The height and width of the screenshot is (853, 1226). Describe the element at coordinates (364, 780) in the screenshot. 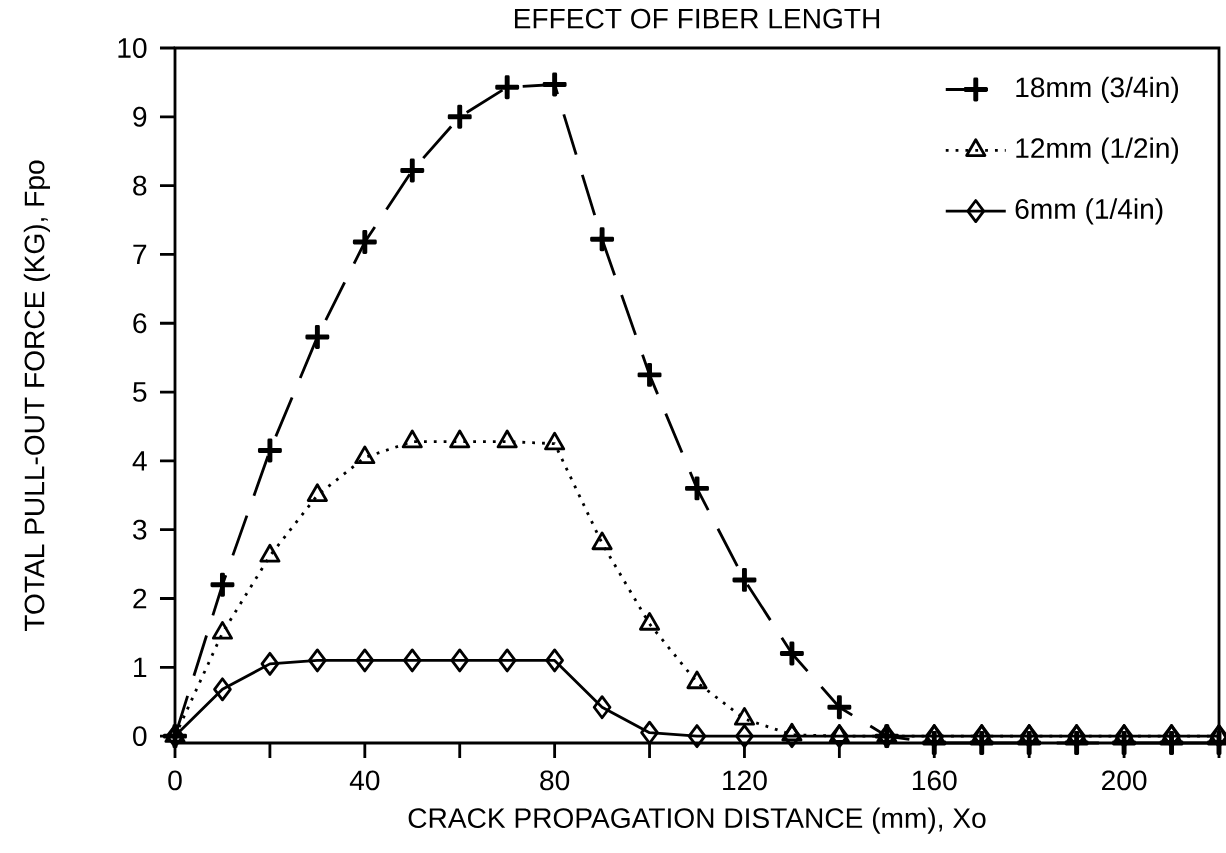

I see `x-tick-label: 40` at that location.